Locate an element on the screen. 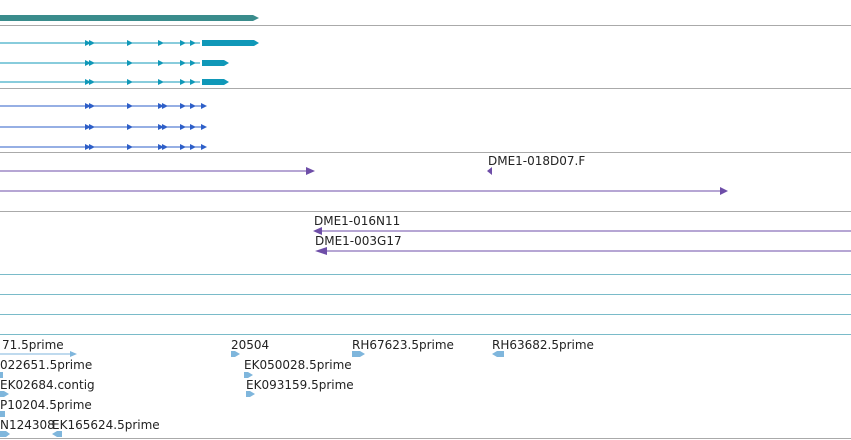 The image size is (851, 440). est-label: N124308 is located at coordinates (27, 425).